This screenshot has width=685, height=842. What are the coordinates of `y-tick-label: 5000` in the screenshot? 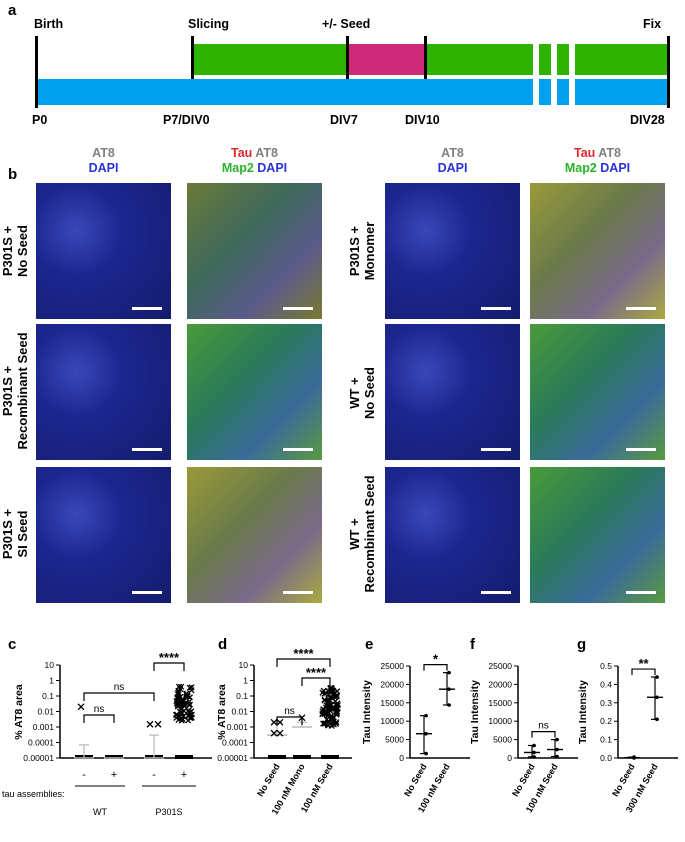 It's located at (502, 740).